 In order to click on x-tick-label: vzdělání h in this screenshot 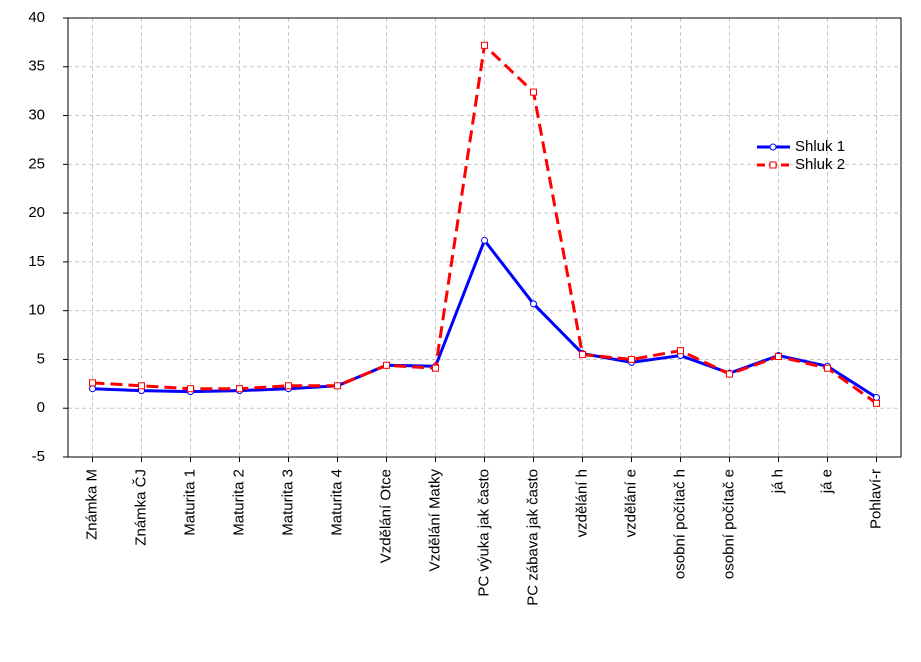, I will do `click(581, 503)`.